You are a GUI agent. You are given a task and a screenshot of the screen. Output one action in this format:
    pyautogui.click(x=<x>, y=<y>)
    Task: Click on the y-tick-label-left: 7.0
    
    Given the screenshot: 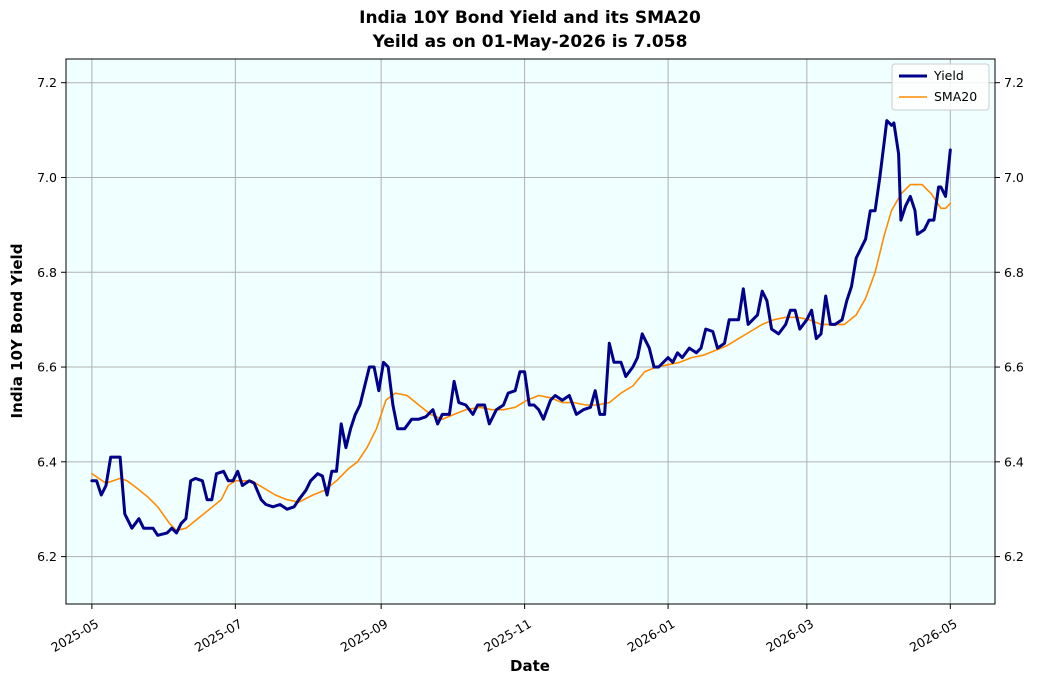 What is the action you would take?
    pyautogui.click(x=47, y=177)
    